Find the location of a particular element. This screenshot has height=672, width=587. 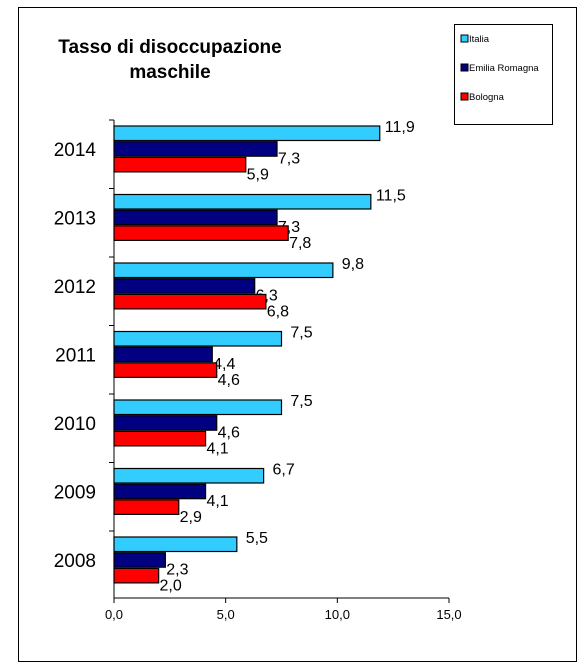

legend-box is located at coordinates (503, 74).